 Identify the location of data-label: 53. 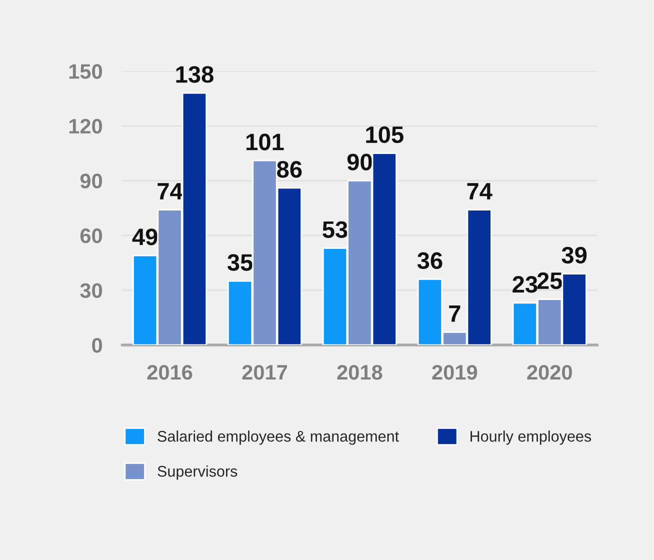
(335, 229).